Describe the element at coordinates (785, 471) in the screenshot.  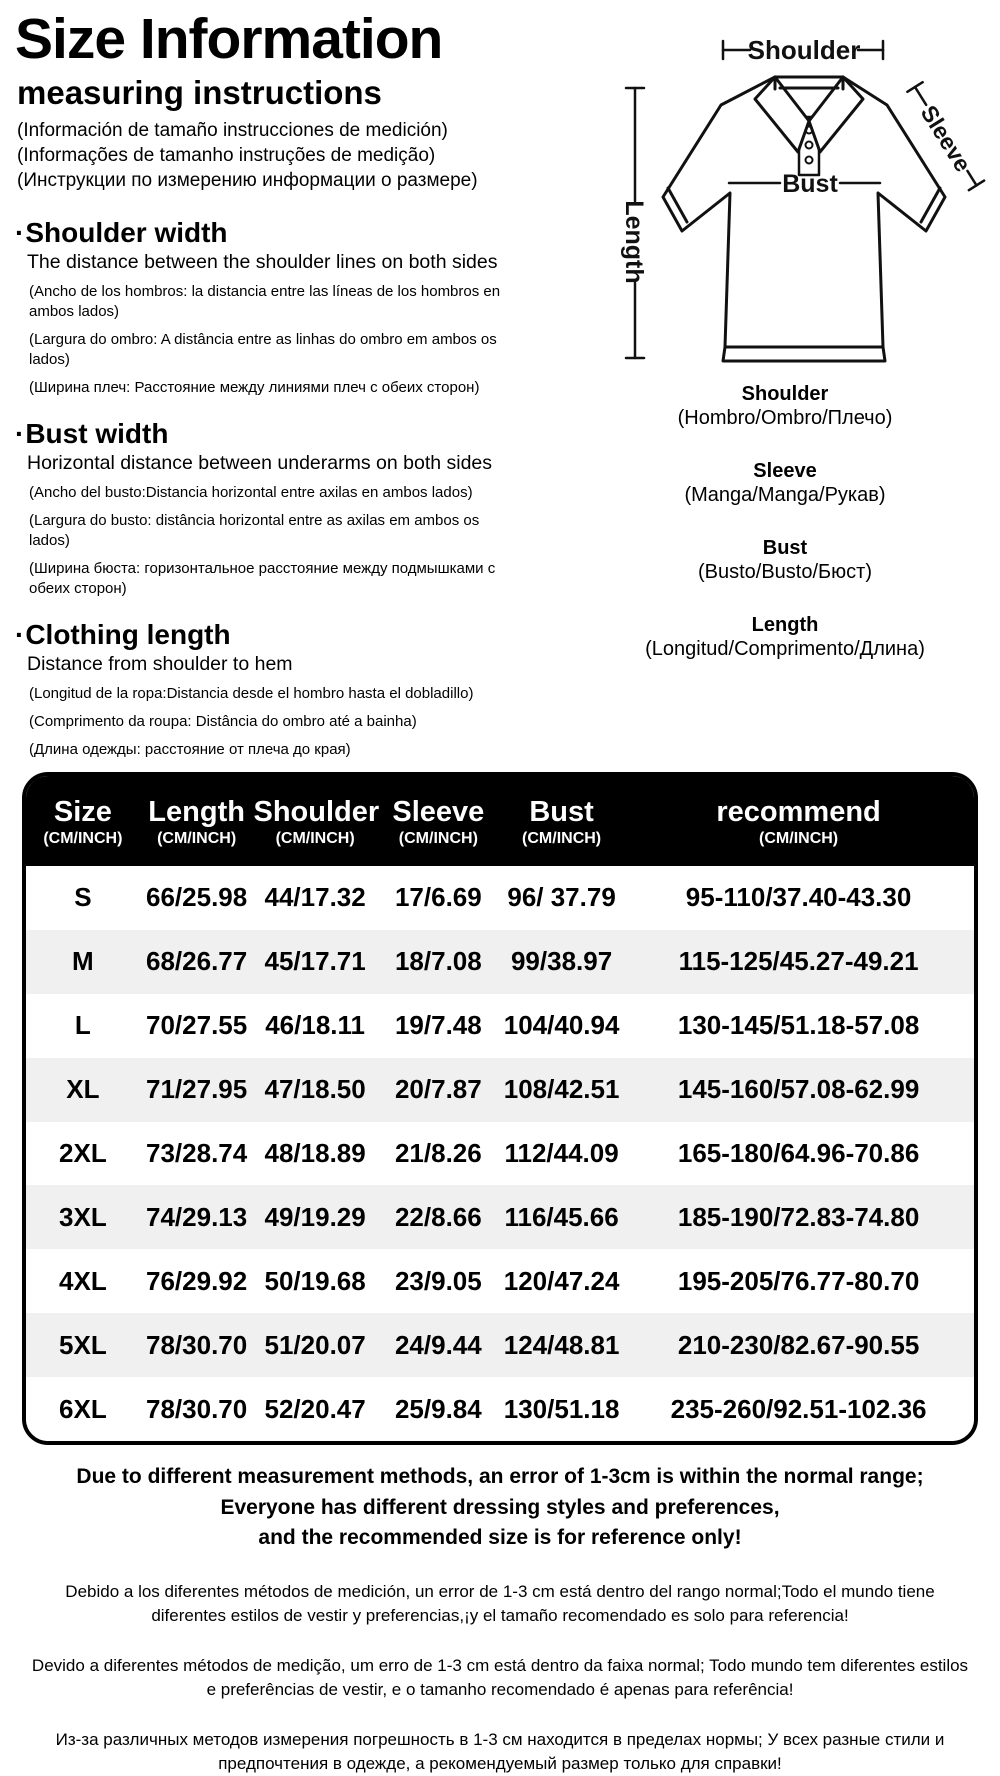
I see `legend-term: Sleeve` at that location.